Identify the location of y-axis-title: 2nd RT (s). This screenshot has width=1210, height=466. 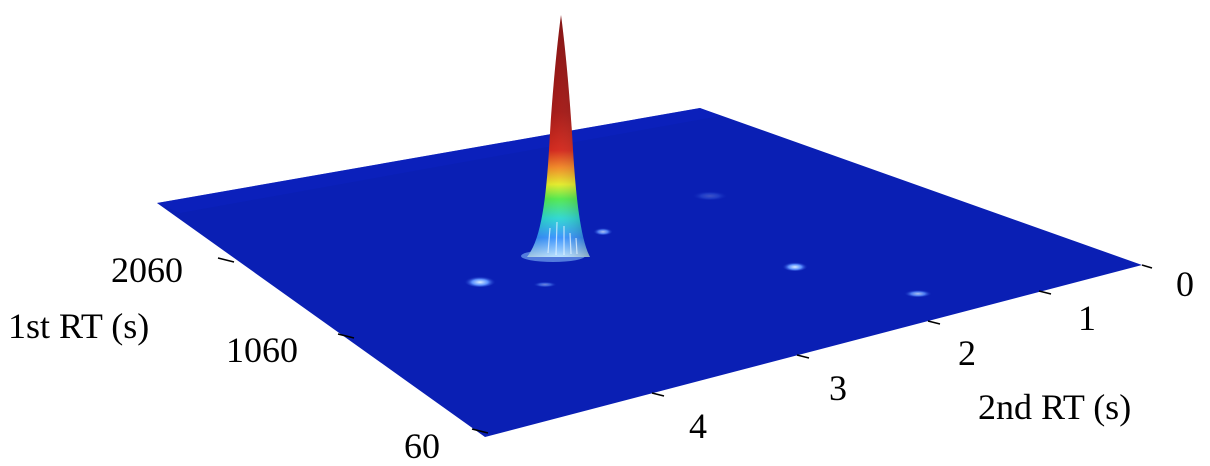
(1054, 407).